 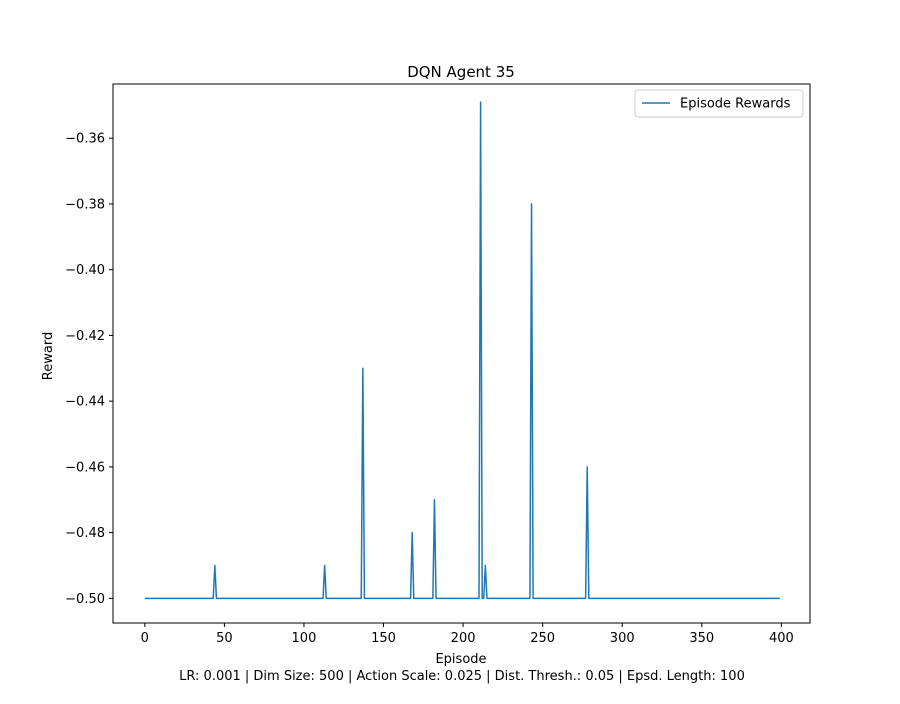 I want to click on y-axis-label: Reward, so click(x=48, y=356).